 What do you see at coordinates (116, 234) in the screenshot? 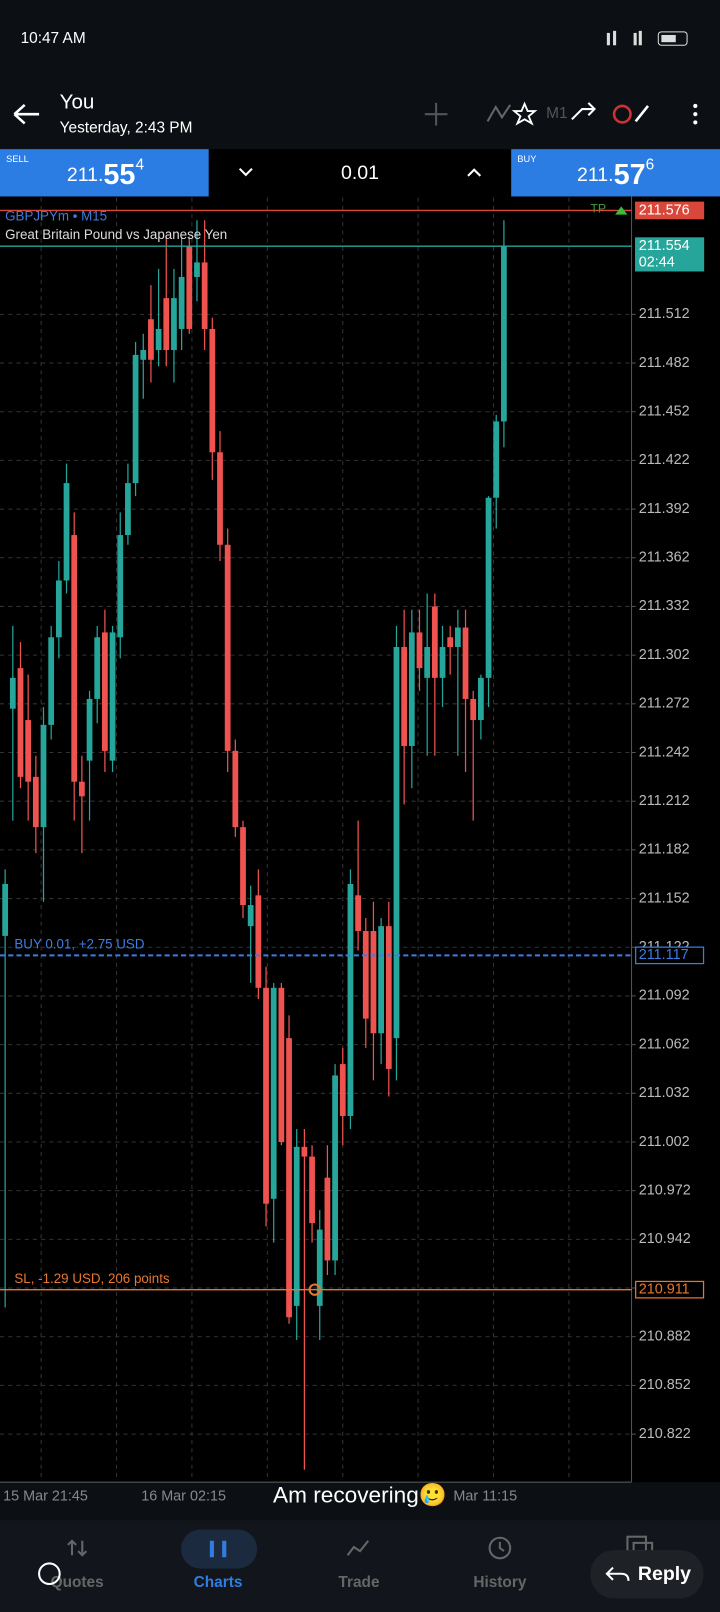
I see `chart-subtitle: Great Britain Pound vs Japanese Yen` at bounding box center [116, 234].